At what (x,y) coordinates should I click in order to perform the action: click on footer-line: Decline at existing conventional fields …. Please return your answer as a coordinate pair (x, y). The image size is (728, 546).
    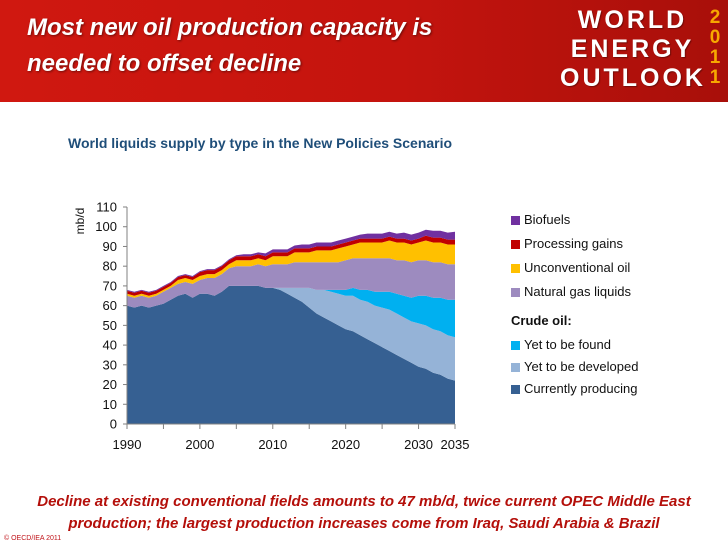
    Looking at the image, I should click on (364, 501).